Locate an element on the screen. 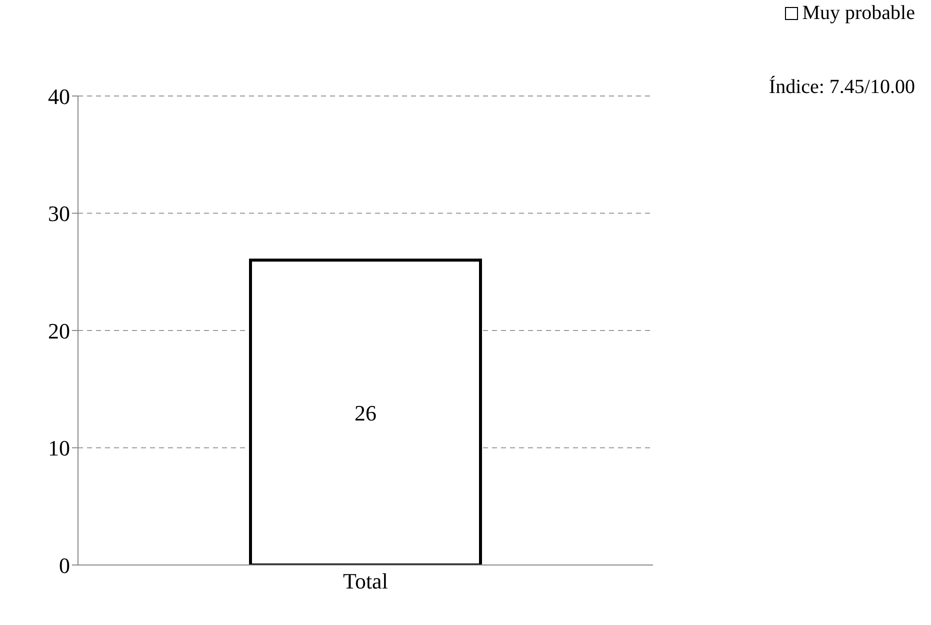 The height and width of the screenshot is (625, 931). y-tick-label: 40 is located at coordinates (59, 96).